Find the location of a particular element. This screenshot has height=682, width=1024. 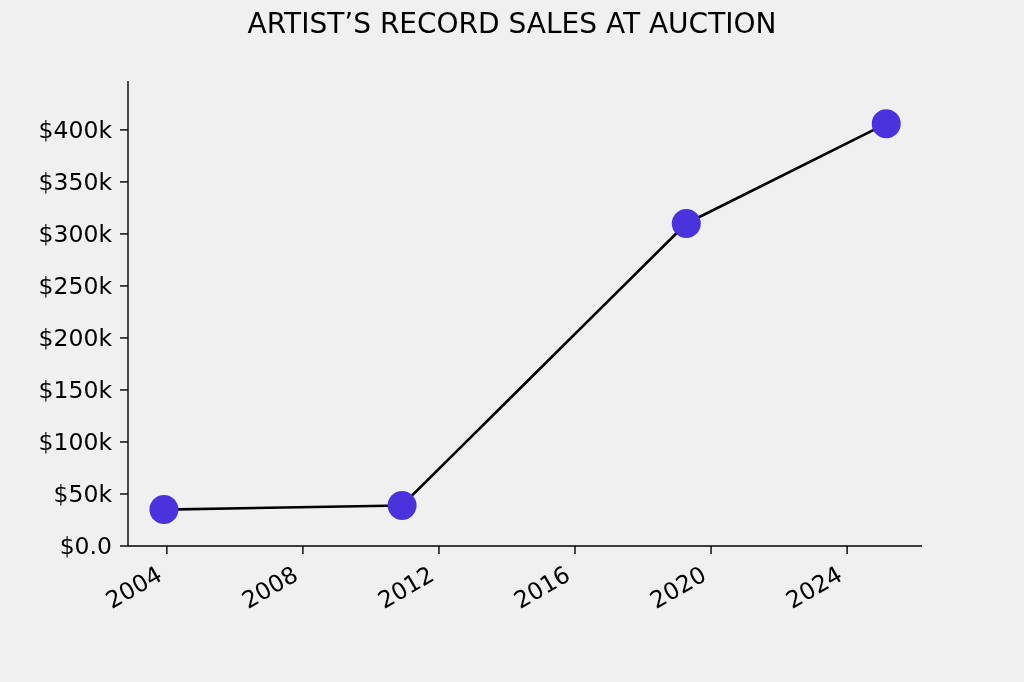

chart-title: ARTIST’S RECORD SALES AT AUCTION is located at coordinates (512, 23).